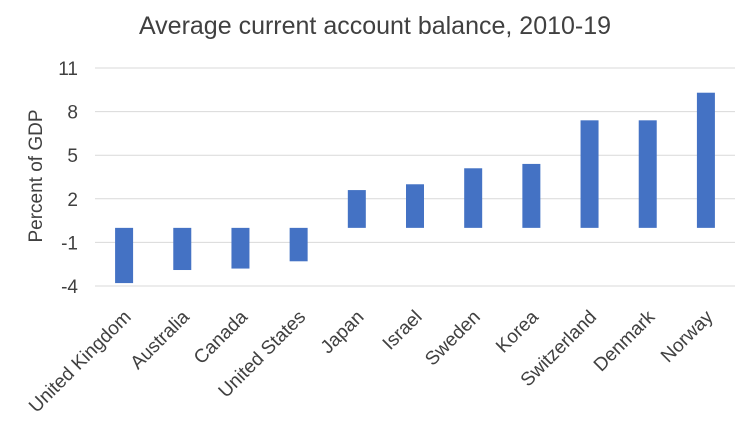  I want to click on x-tick-label: Norway, so click(687, 336).